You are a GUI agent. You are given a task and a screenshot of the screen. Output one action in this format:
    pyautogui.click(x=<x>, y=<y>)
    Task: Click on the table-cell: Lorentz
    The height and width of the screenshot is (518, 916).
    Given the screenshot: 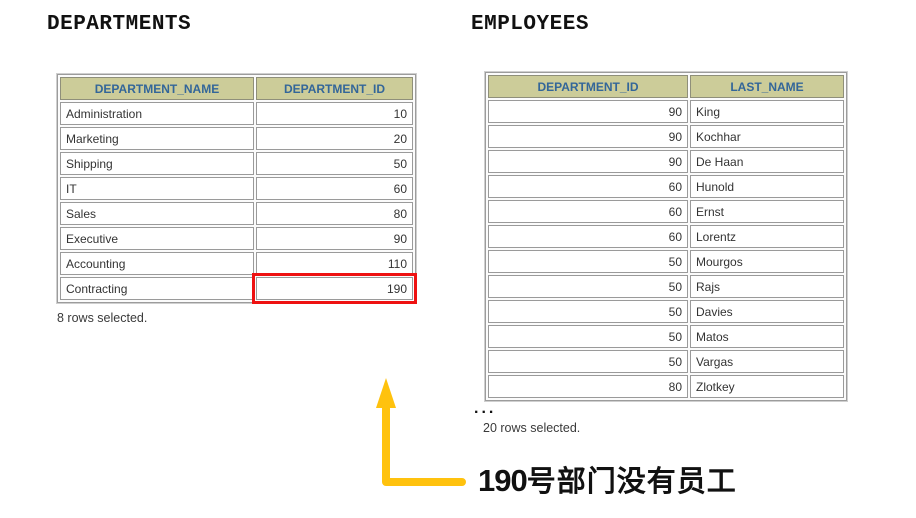 What is the action you would take?
    pyautogui.click(x=767, y=236)
    